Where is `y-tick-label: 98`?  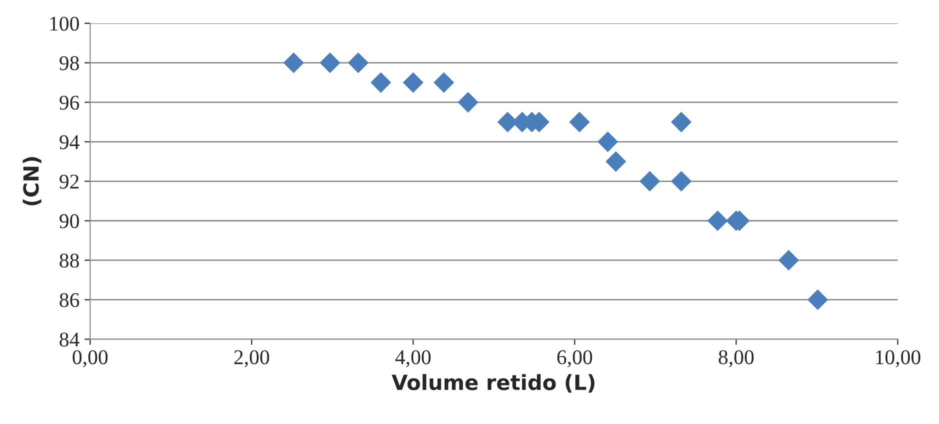
y-tick-label: 98 is located at coordinates (69, 63).